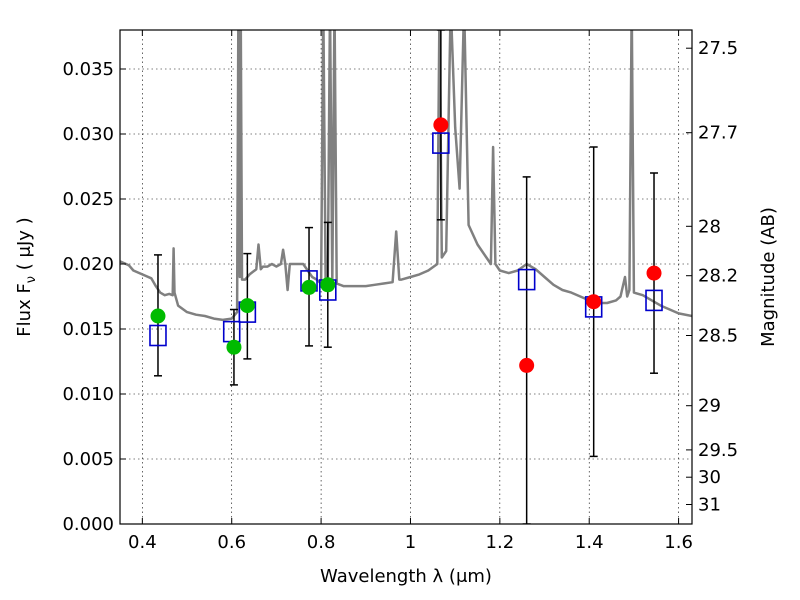  Describe the element at coordinates (718, 48) in the screenshot. I see `right-tick-label: 27.5` at that location.